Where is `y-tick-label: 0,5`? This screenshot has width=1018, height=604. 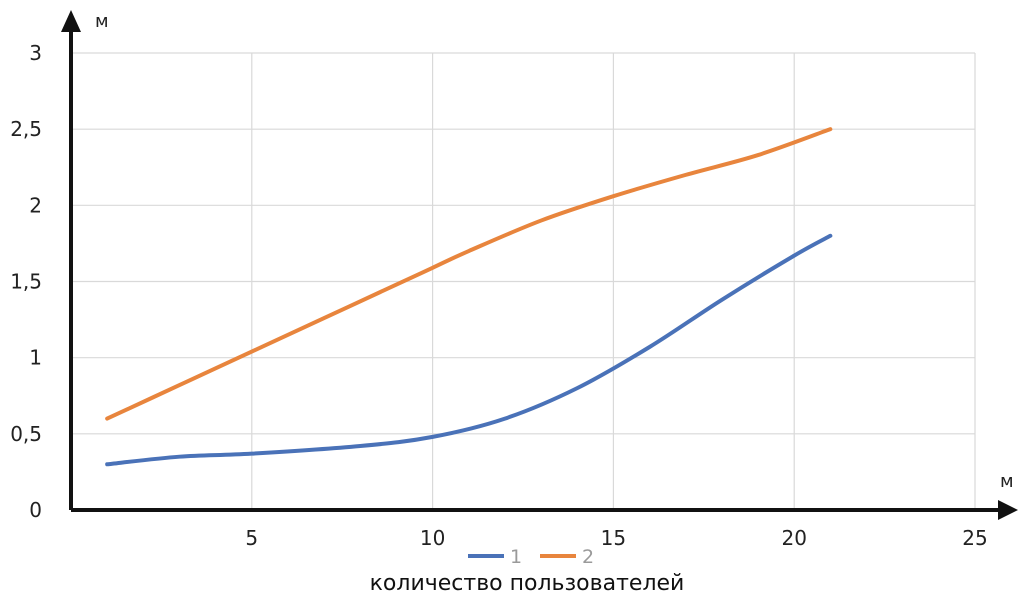 y-tick-label: 0,5 is located at coordinates (26, 434).